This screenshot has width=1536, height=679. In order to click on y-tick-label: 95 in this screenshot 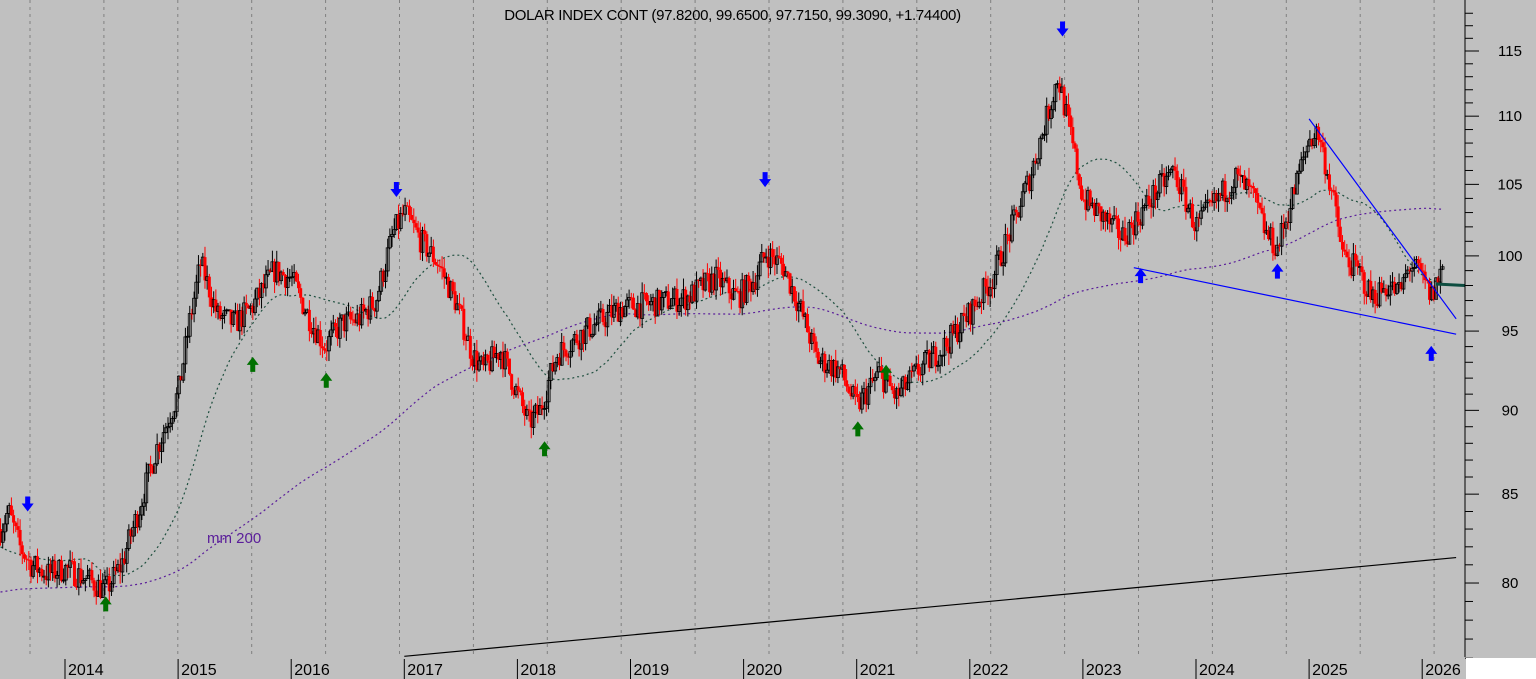, I will do `click(1510, 331)`.